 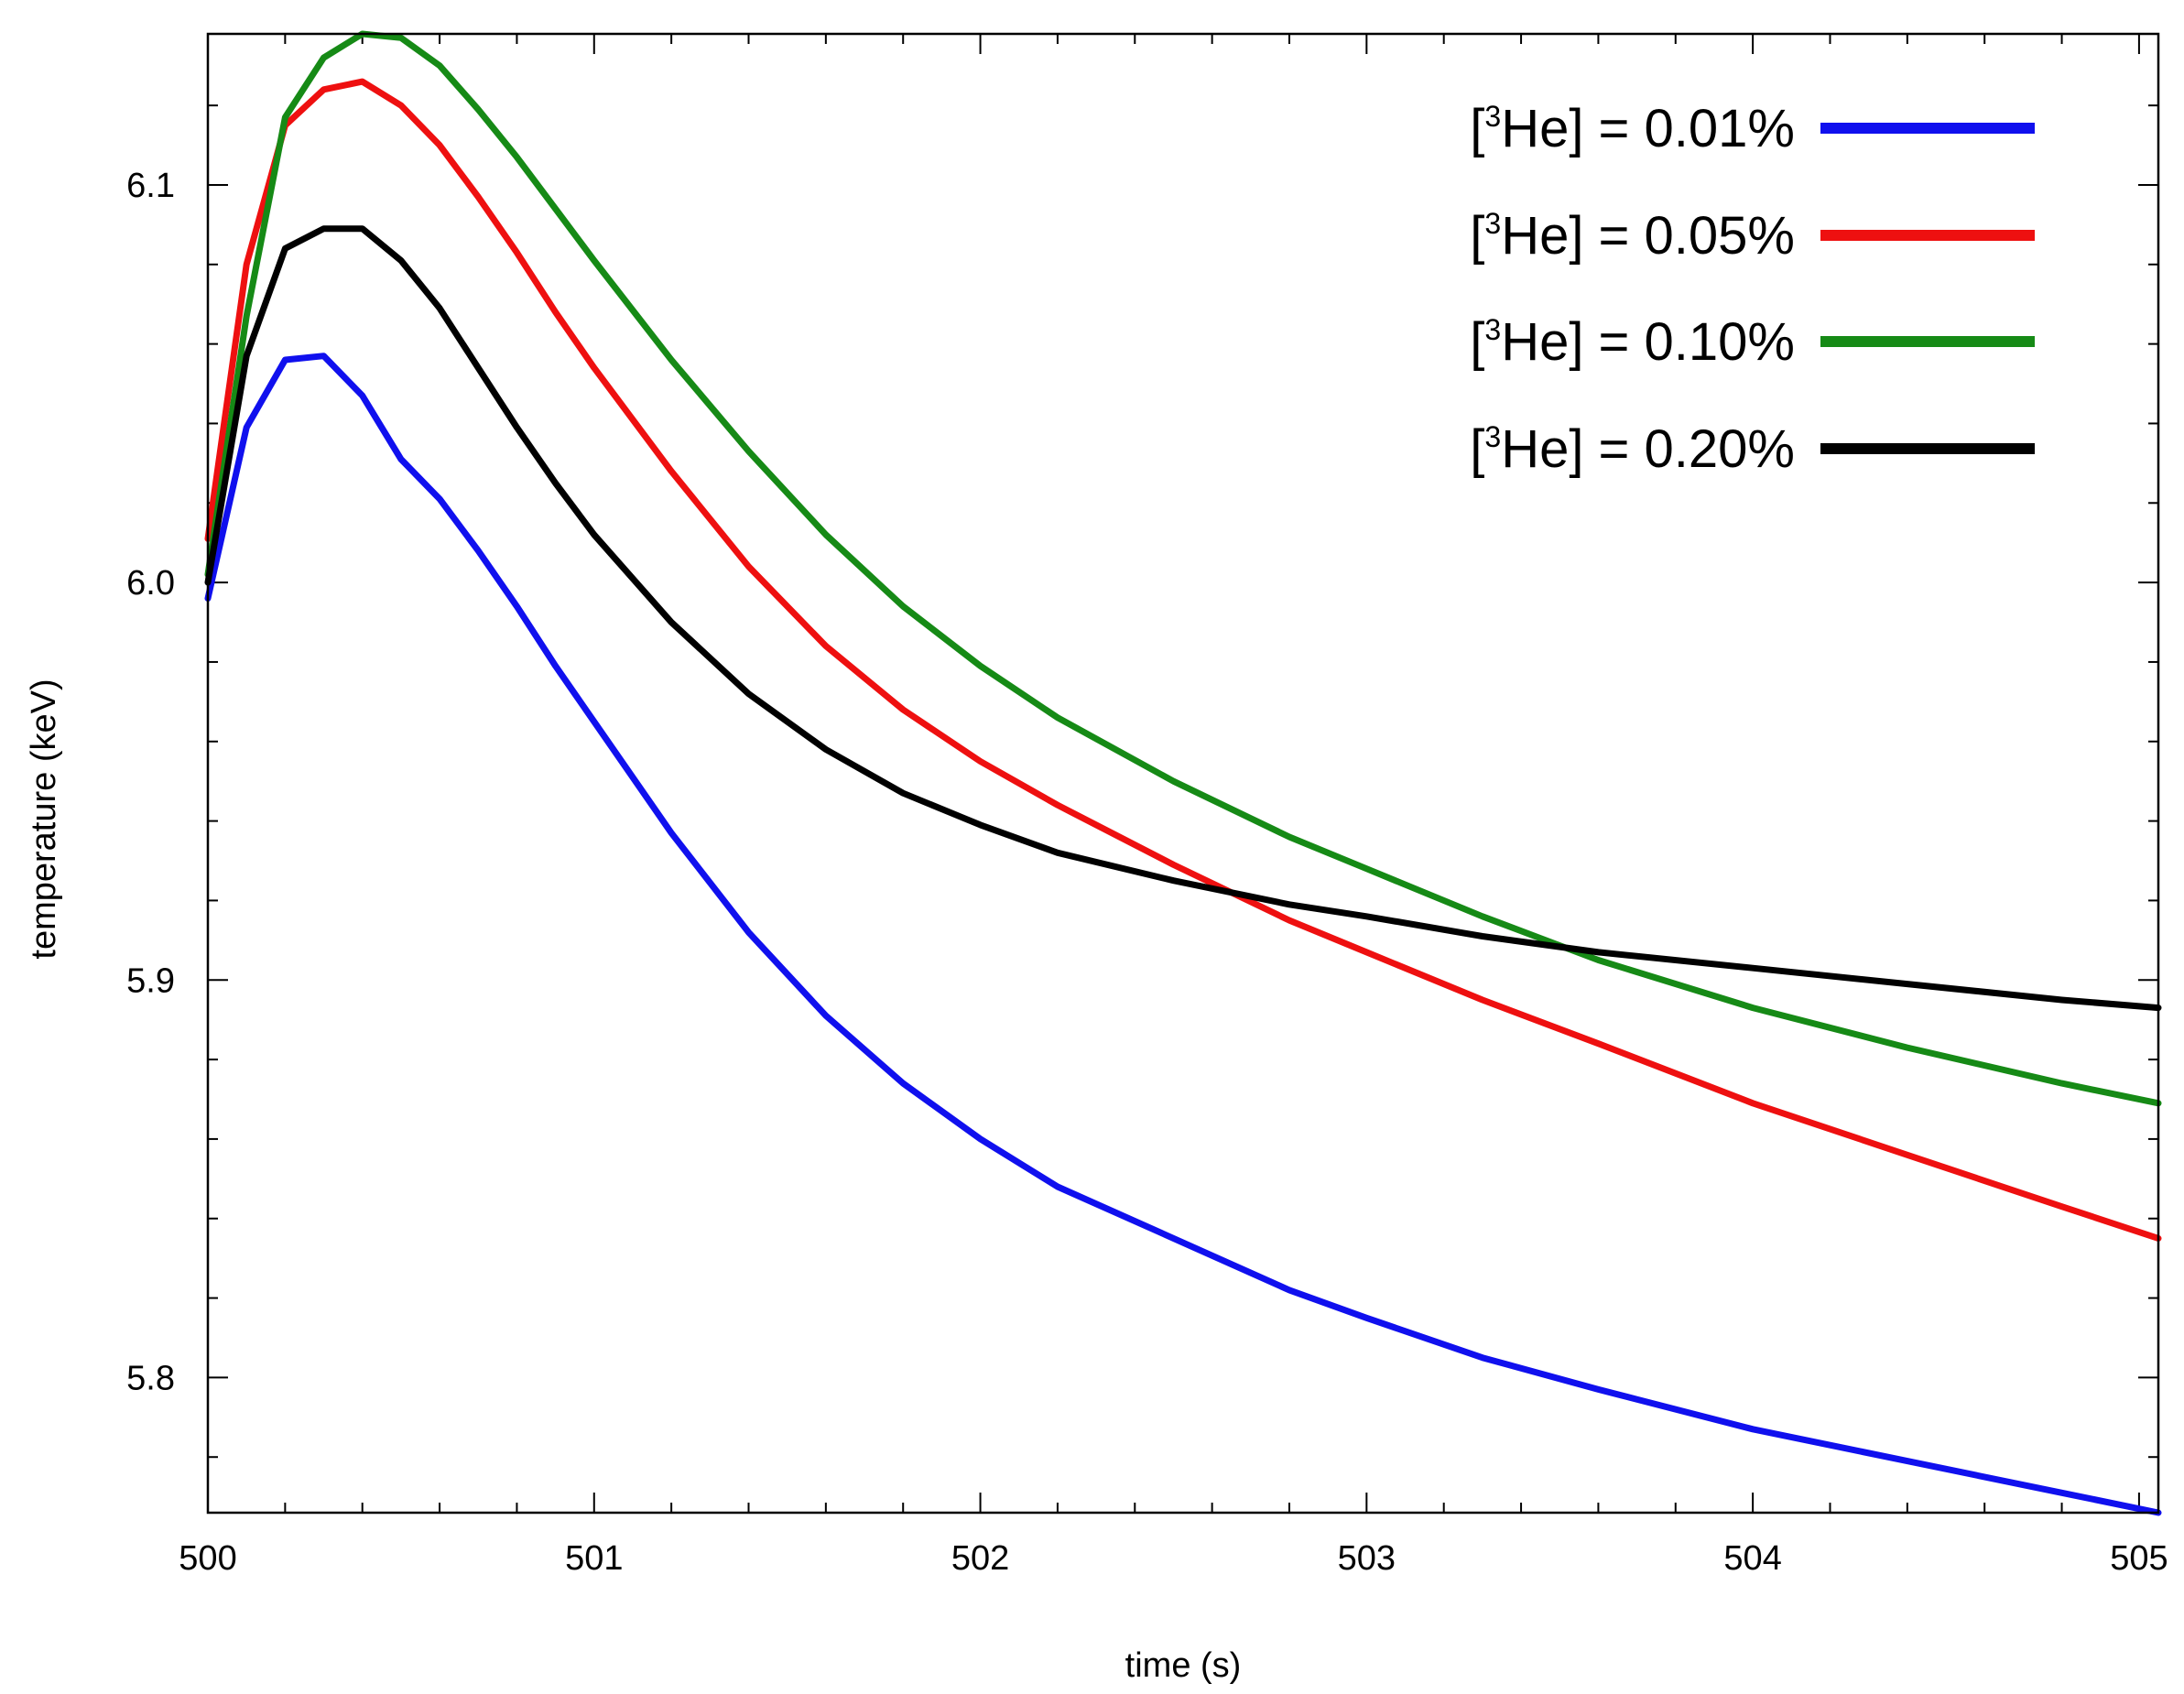 What do you see at coordinates (150, 583) in the screenshot?
I see `y-tick-label: 6.0` at bounding box center [150, 583].